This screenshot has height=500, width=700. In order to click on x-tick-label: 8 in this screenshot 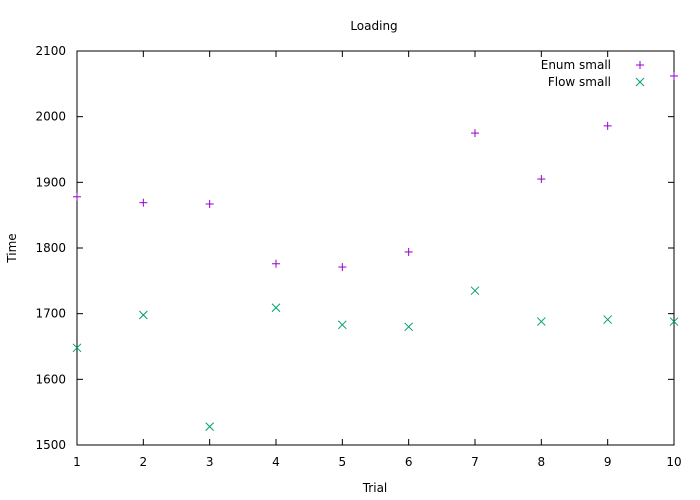, I will do `click(542, 462)`.